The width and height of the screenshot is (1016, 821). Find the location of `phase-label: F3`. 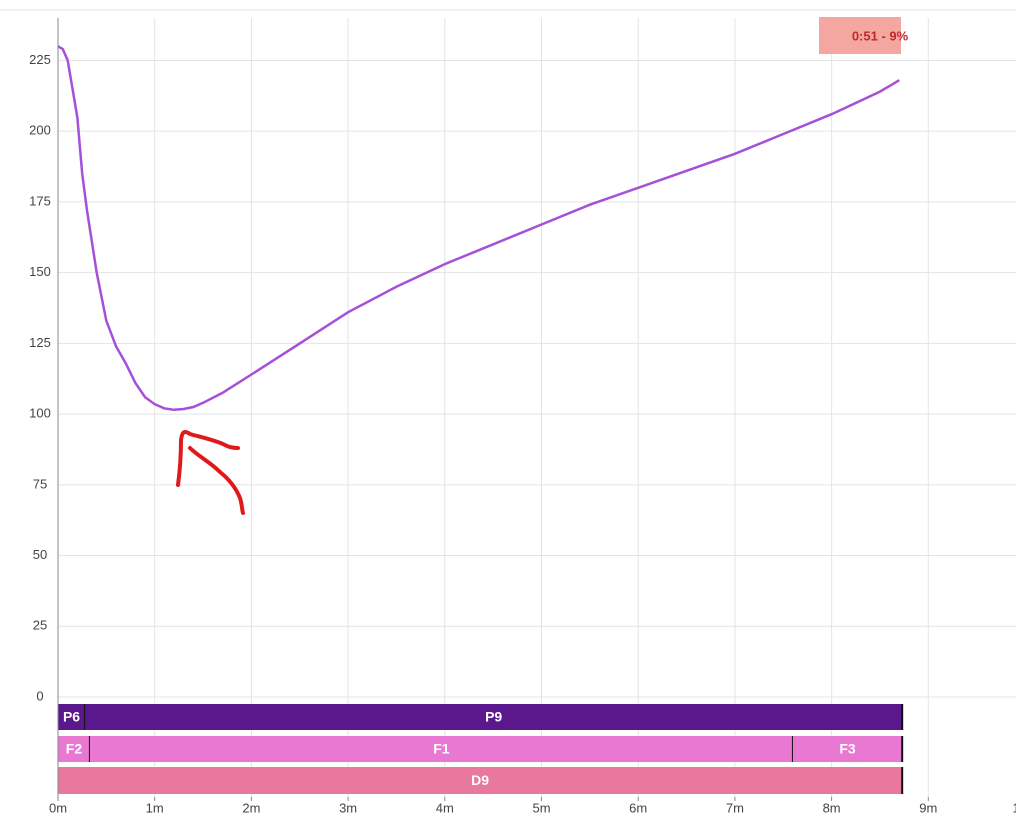

phase-label: F3 is located at coordinates (847, 749).